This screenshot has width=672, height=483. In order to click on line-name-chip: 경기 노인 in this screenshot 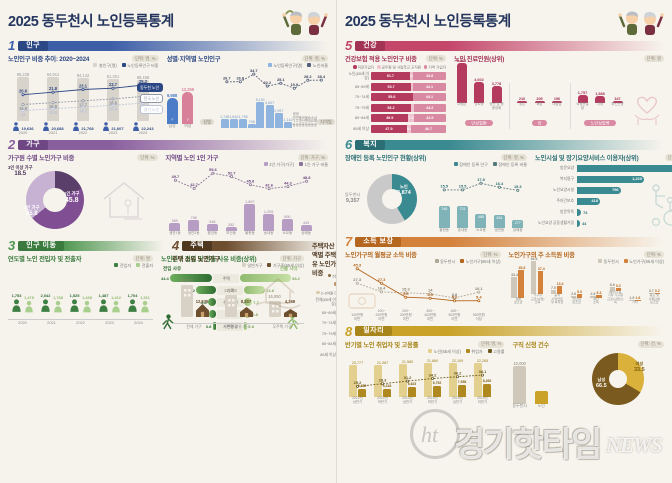, I will do `click(151, 109)`.